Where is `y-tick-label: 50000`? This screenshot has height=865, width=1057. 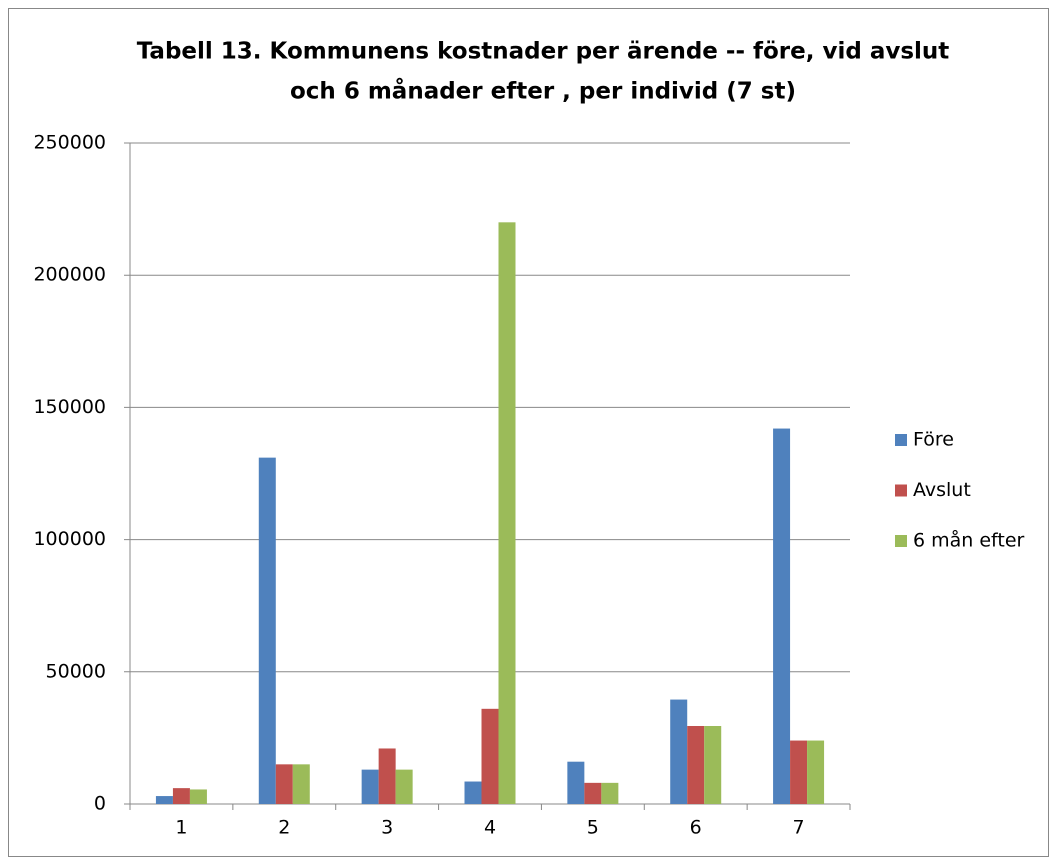 y-tick-label: 50000 is located at coordinates (76, 671).